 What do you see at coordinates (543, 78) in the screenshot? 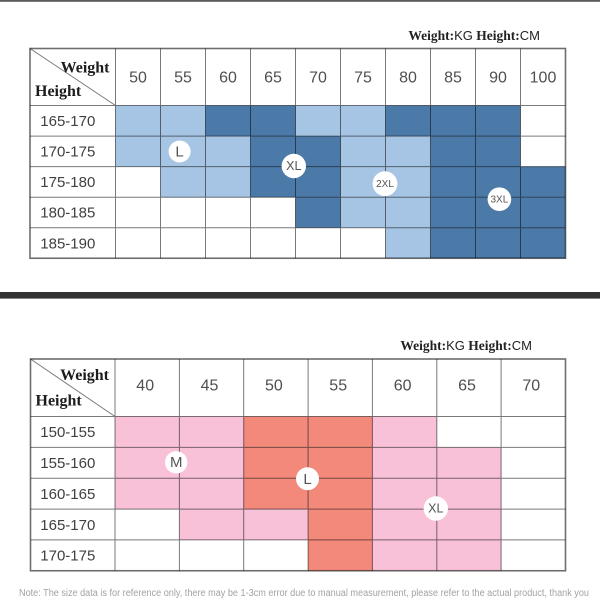
I see `svg-text: 100` at bounding box center [543, 78].